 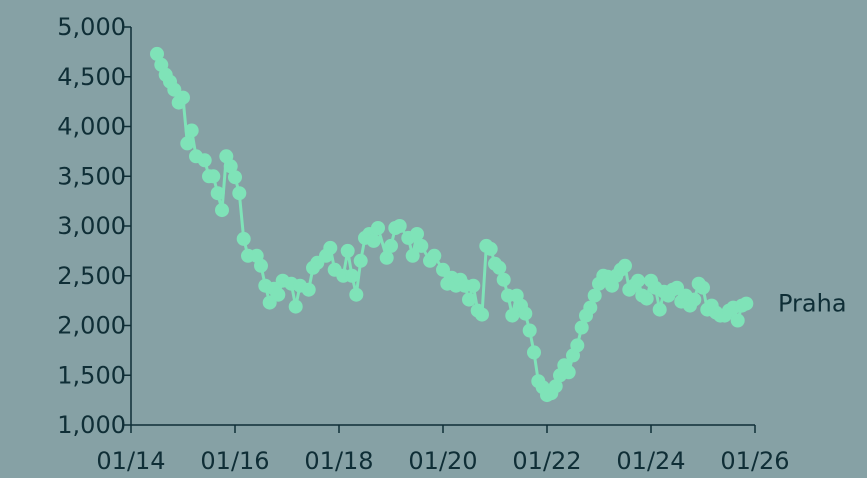 I want to click on x-tick-label: 01/14, so click(x=130, y=461).